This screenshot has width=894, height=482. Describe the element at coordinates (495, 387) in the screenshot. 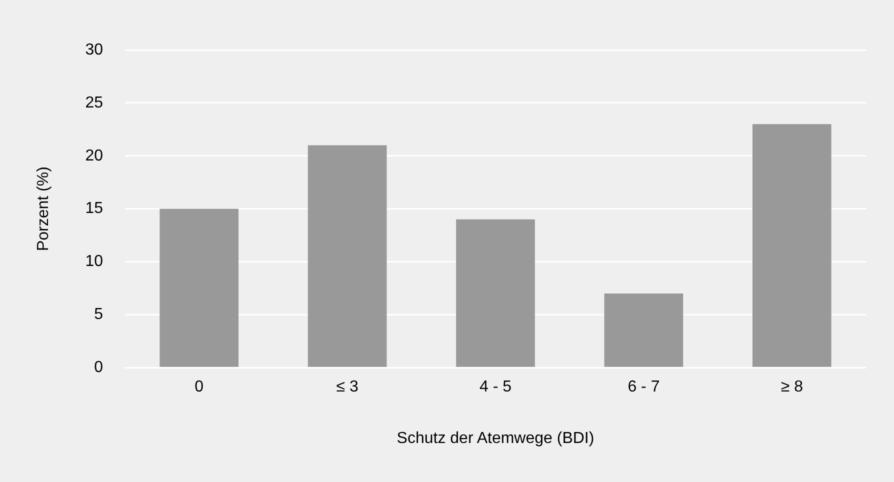

I see `x-tick-label: 4 - 5` at that location.